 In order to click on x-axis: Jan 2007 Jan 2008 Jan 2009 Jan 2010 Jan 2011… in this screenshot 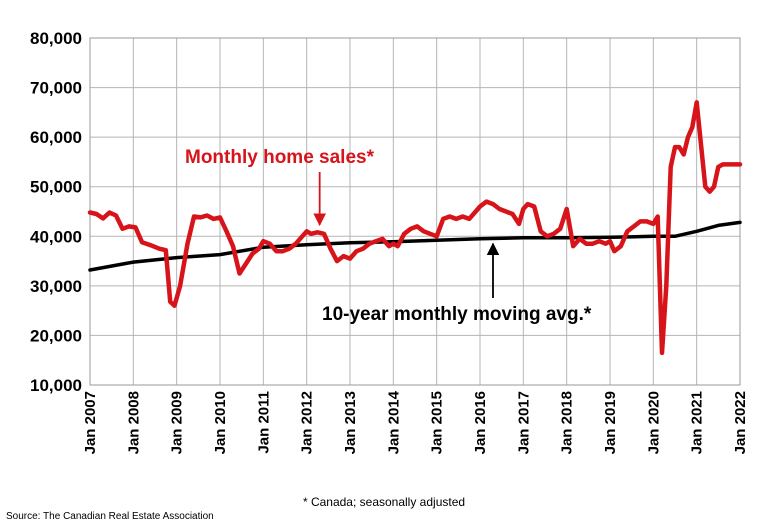, I will do `click(415, 422)`.